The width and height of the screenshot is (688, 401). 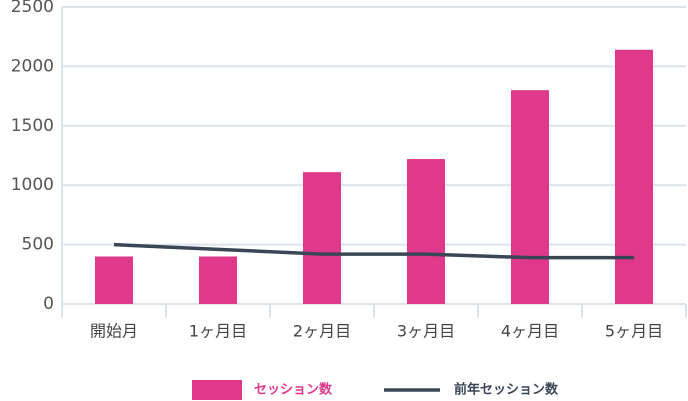 I want to click on legend-swatch, so click(x=217, y=390).